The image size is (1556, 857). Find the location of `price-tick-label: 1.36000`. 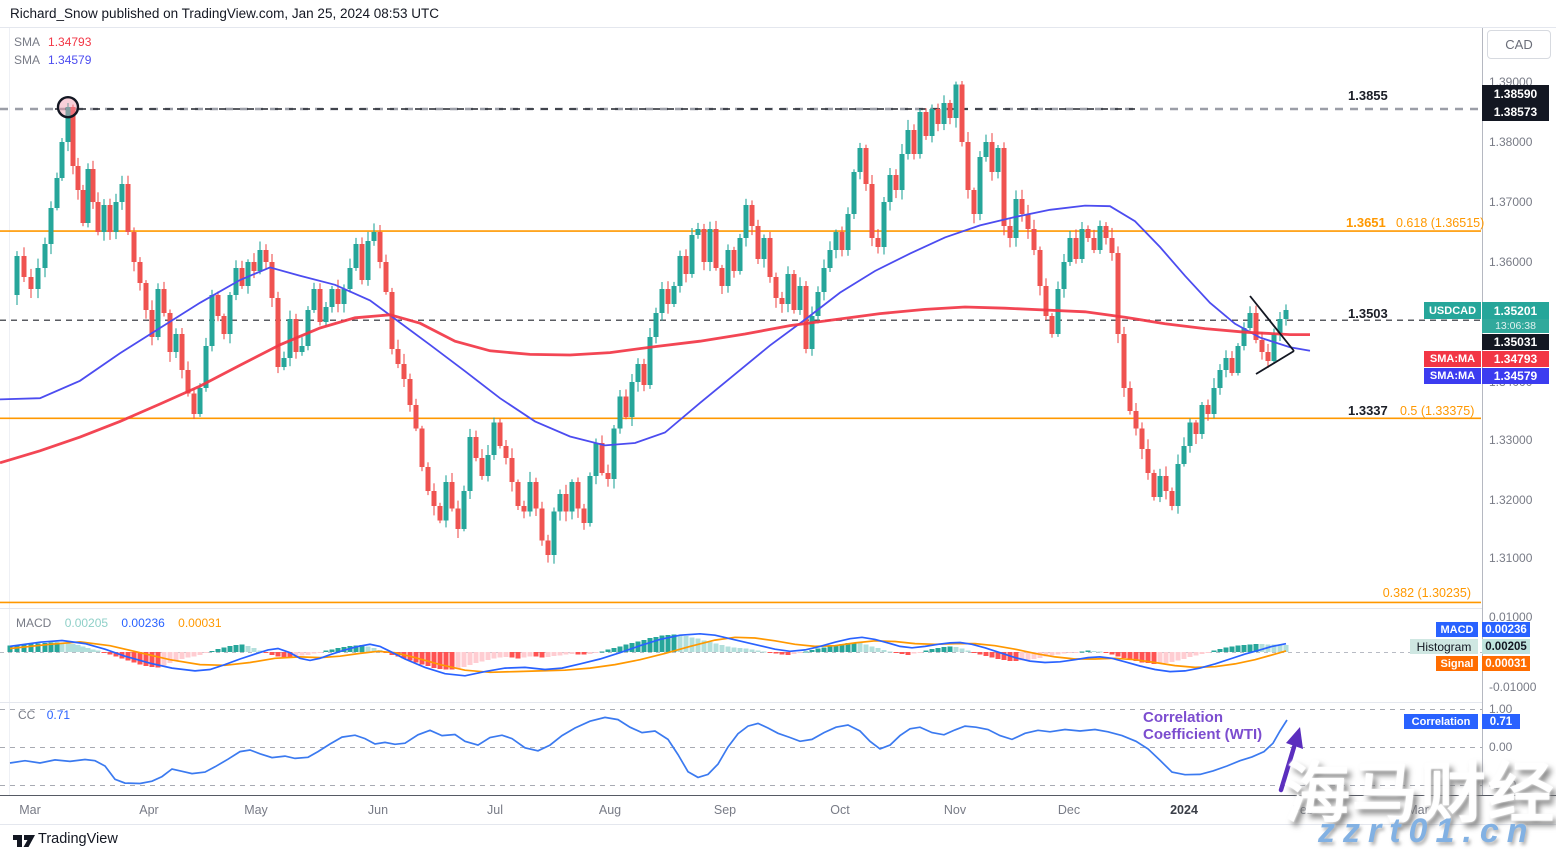

price-tick-label: 1.36000 is located at coordinates (1511, 262).